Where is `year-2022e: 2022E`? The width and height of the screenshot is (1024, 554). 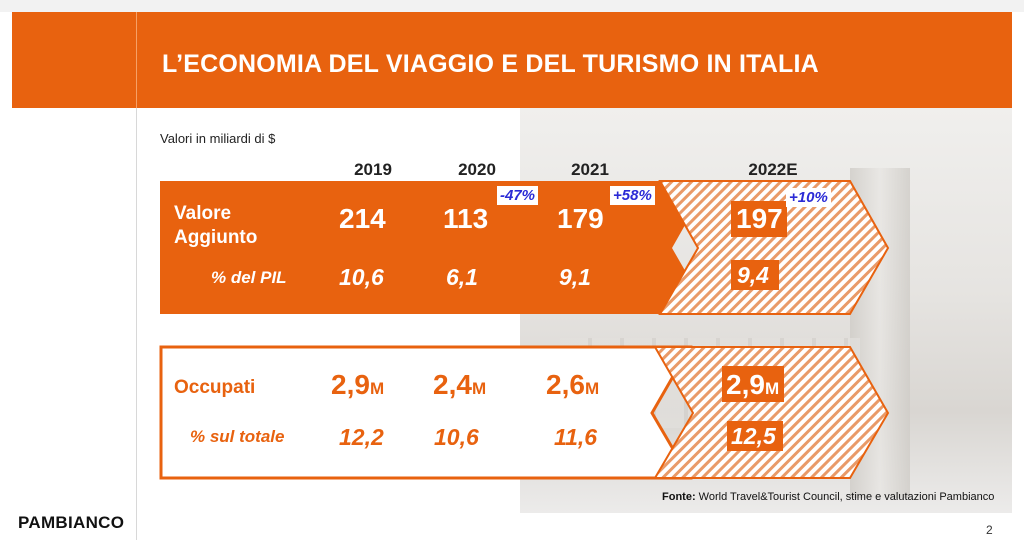
year-2022e: 2022E is located at coordinates (773, 169).